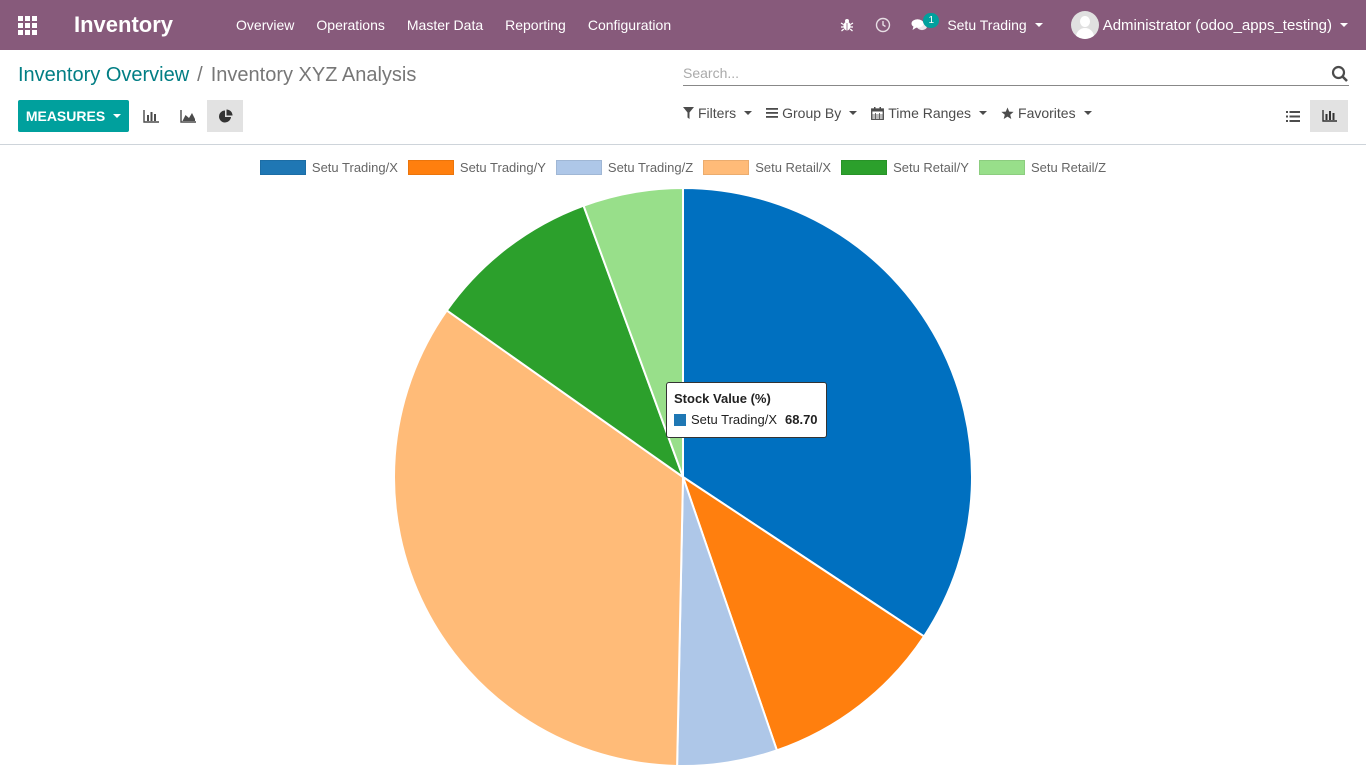  What do you see at coordinates (931, 20) in the screenshot?
I see `messages-badge: 1` at bounding box center [931, 20].